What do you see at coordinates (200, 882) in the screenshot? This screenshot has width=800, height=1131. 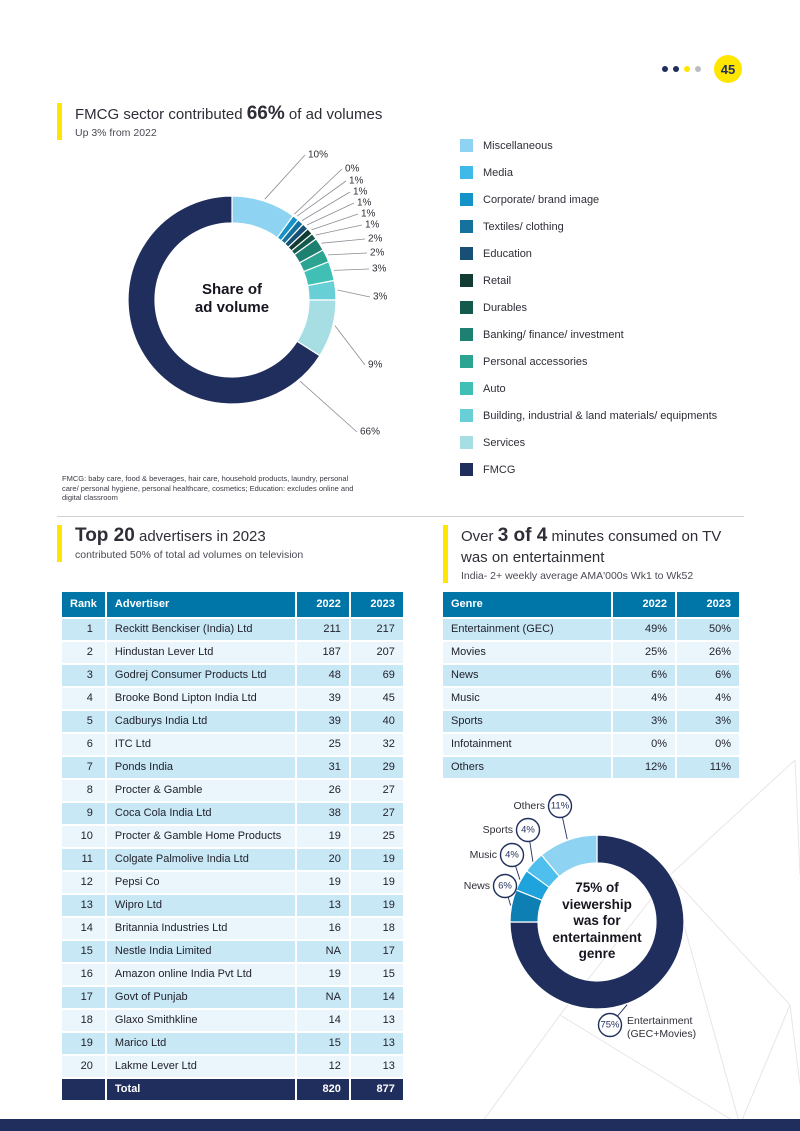 I see `table-cell: Pepsi Co` at bounding box center [200, 882].